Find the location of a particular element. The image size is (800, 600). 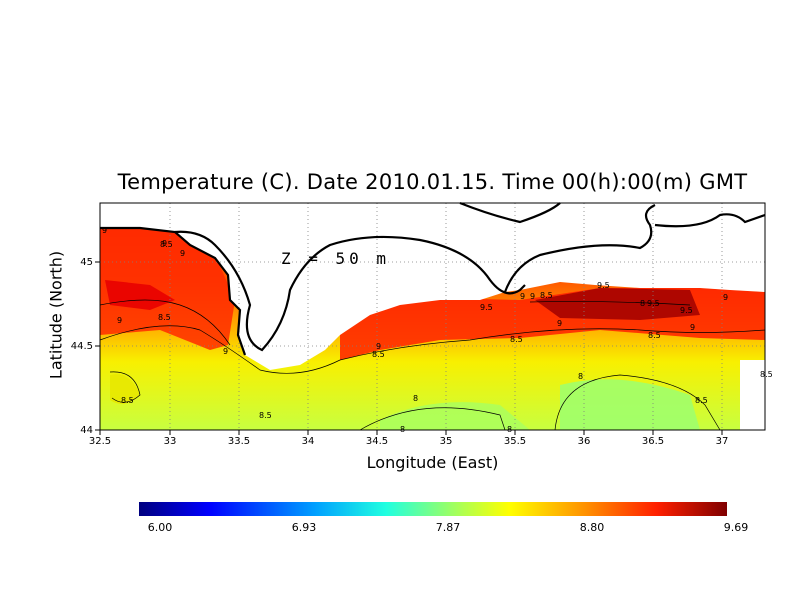

y-tick-label: 44.5 is located at coordinates (82, 346).